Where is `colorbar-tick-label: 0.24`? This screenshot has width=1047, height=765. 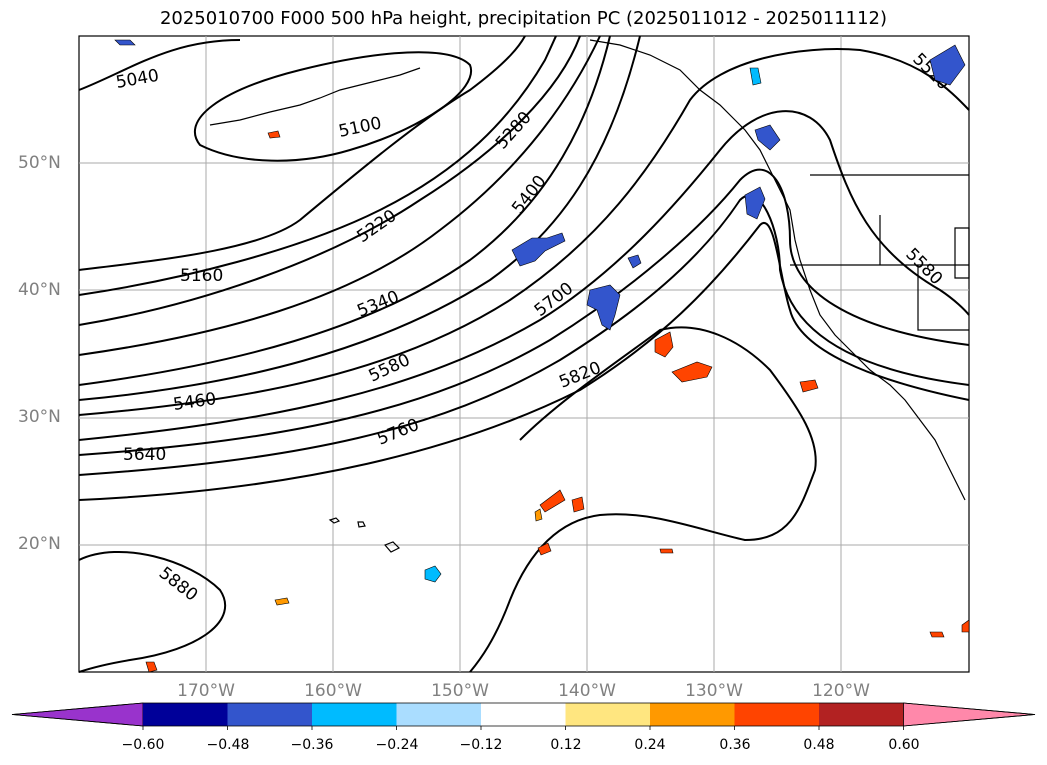
colorbar-tick-label: 0.24 is located at coordinates (650, 745).